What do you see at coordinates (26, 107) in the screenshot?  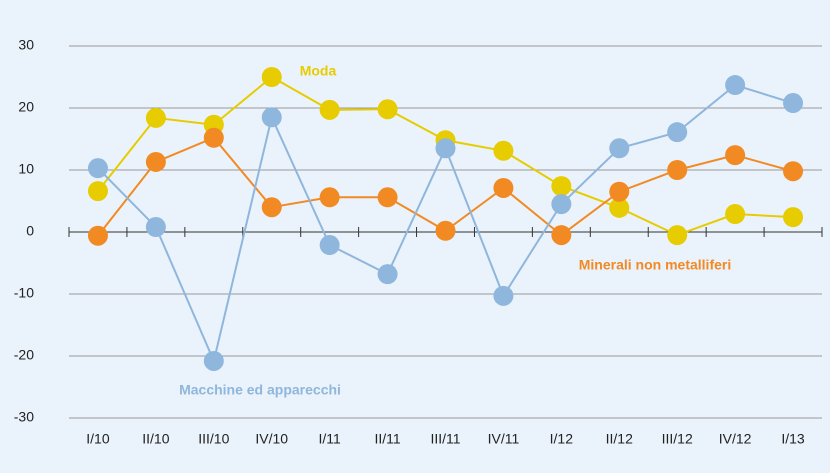 I see `y-tick-label: 20` at bounding box center [26, 107].